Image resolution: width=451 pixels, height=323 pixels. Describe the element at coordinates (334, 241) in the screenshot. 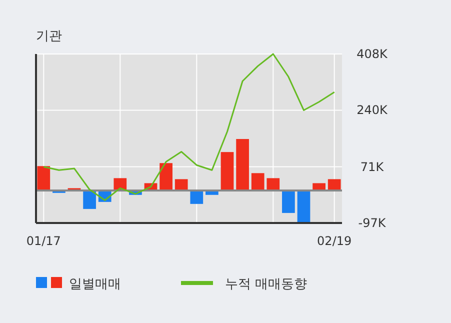

I see `x-tick-label: 02/19` at that location.